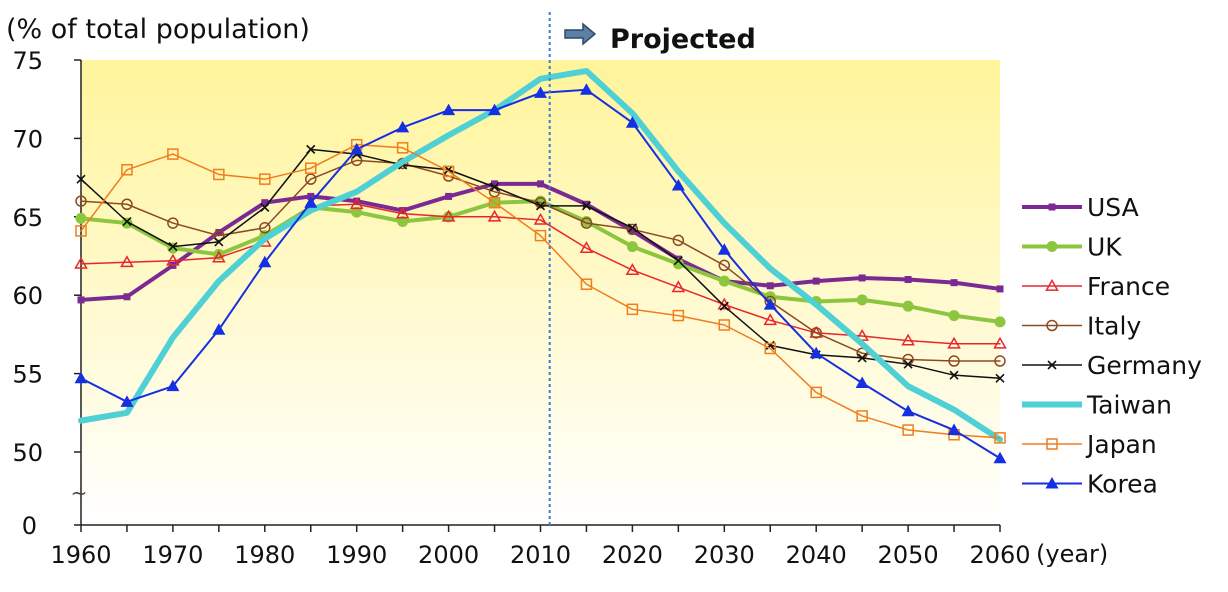 The width and height of the screenshot is (1228, 592). I want to click on y-tick-label: 60, so click(27, 296).